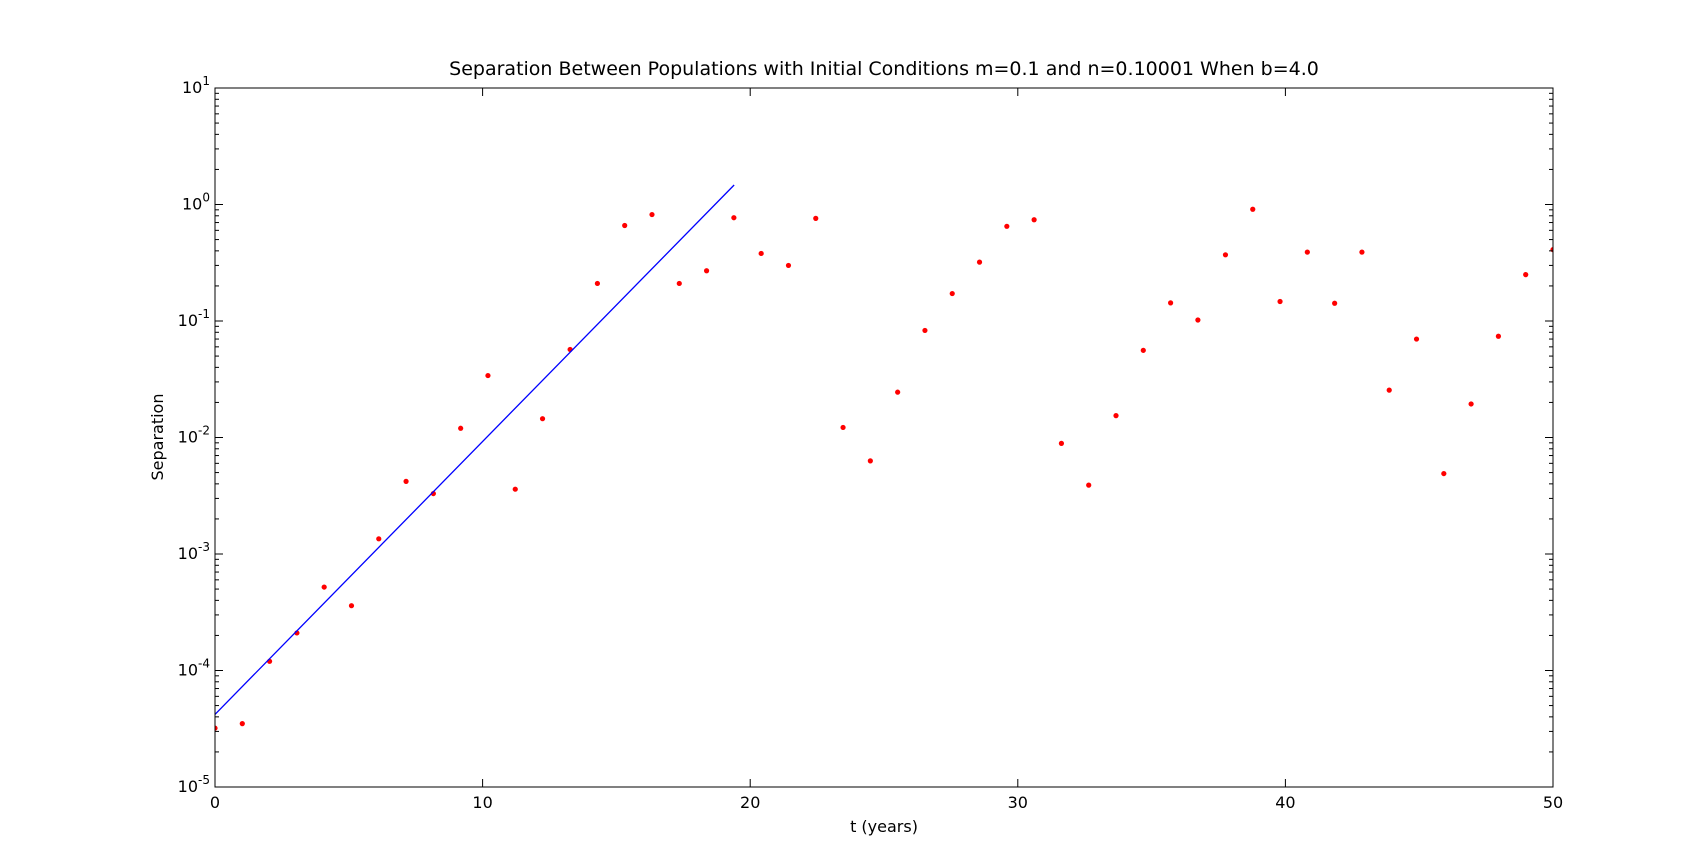  I want to click on y-tick-label: 10⁰, so click(196, 202).